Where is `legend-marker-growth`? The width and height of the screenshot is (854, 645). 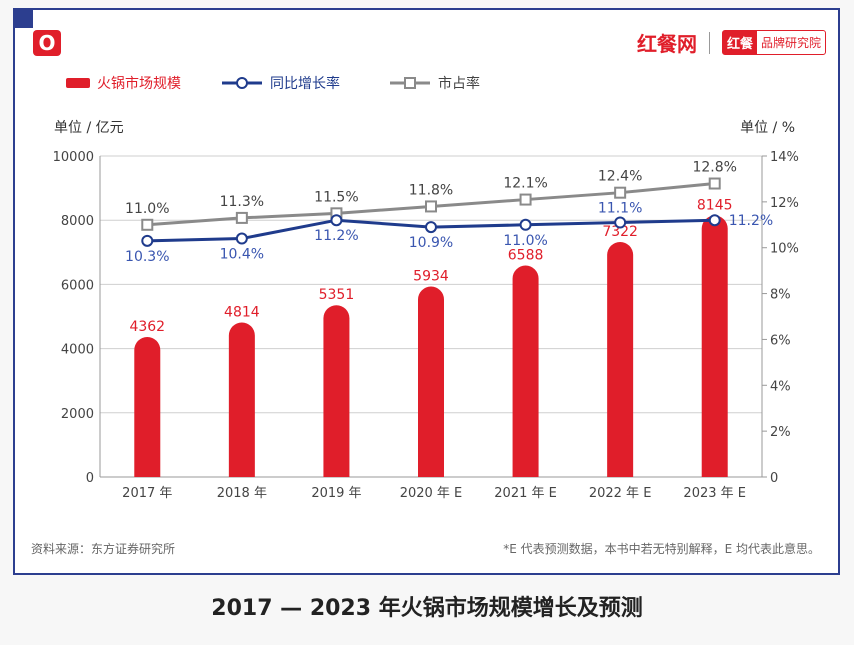 legend-marker-growth is located at coordinates (242, 83).